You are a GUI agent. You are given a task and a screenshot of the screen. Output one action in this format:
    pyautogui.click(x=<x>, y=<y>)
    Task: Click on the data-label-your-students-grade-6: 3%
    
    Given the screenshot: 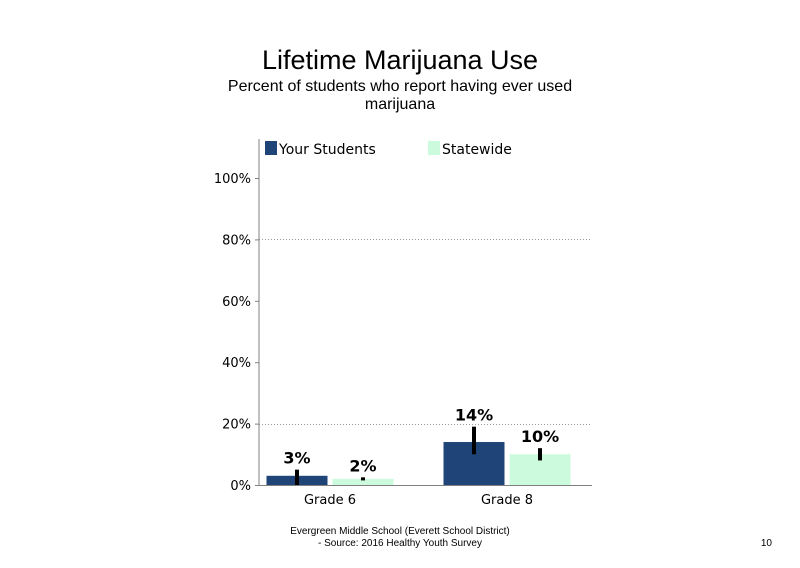 What is the action you would take?
    pyautogui.click(x=296, y=458)
    